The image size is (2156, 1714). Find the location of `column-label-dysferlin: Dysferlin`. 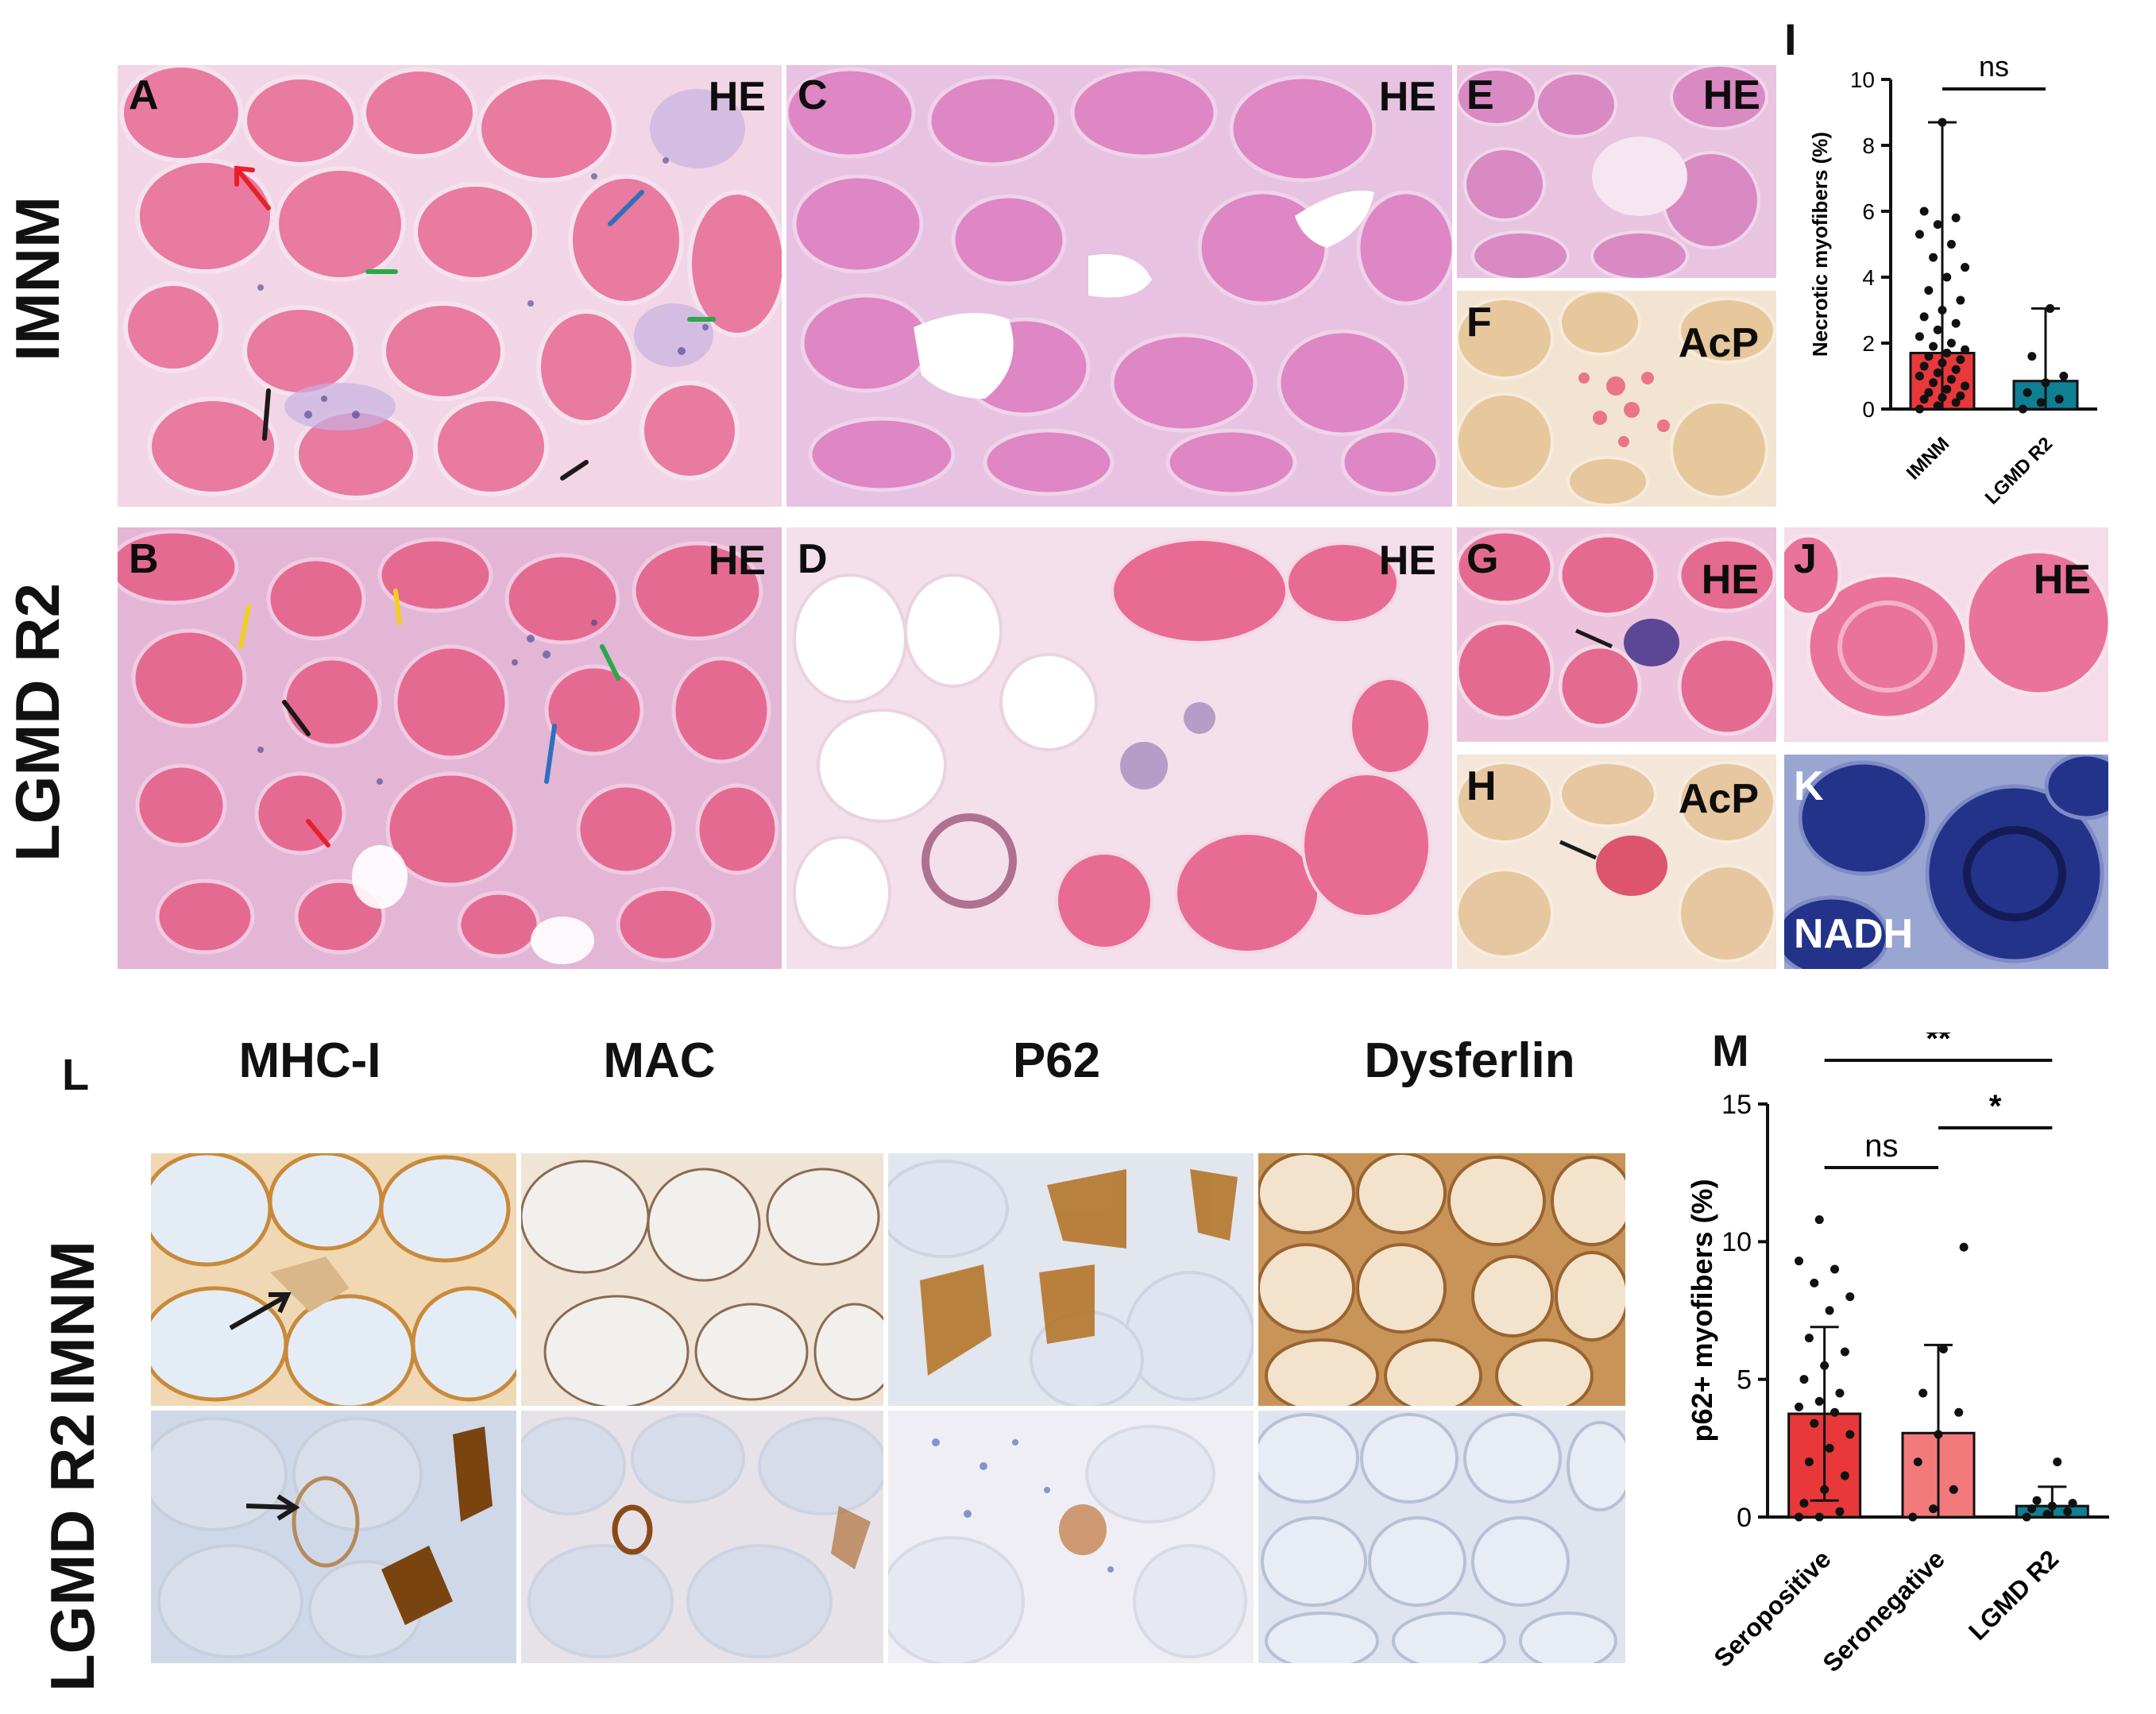

column-label-dysferlin: Dysferlin is located at coordinates (1470, 1060).